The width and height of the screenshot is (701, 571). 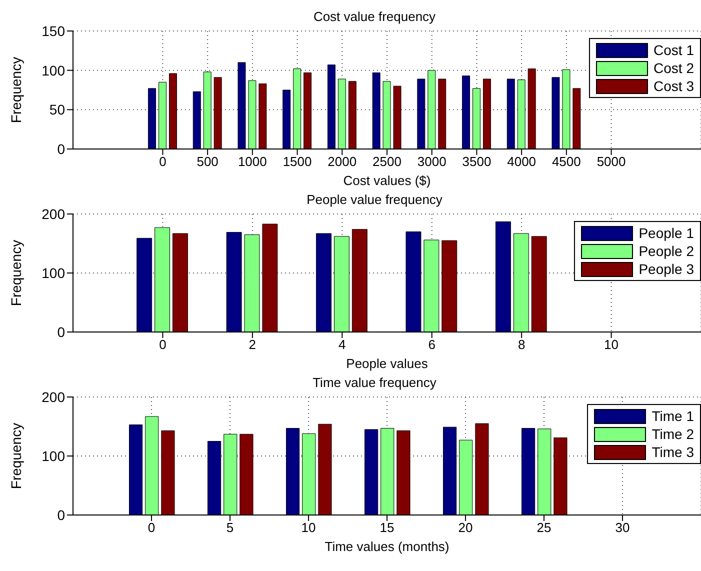 I want to click on chart-title: Cost value frequency, so click(x=374, y=16).